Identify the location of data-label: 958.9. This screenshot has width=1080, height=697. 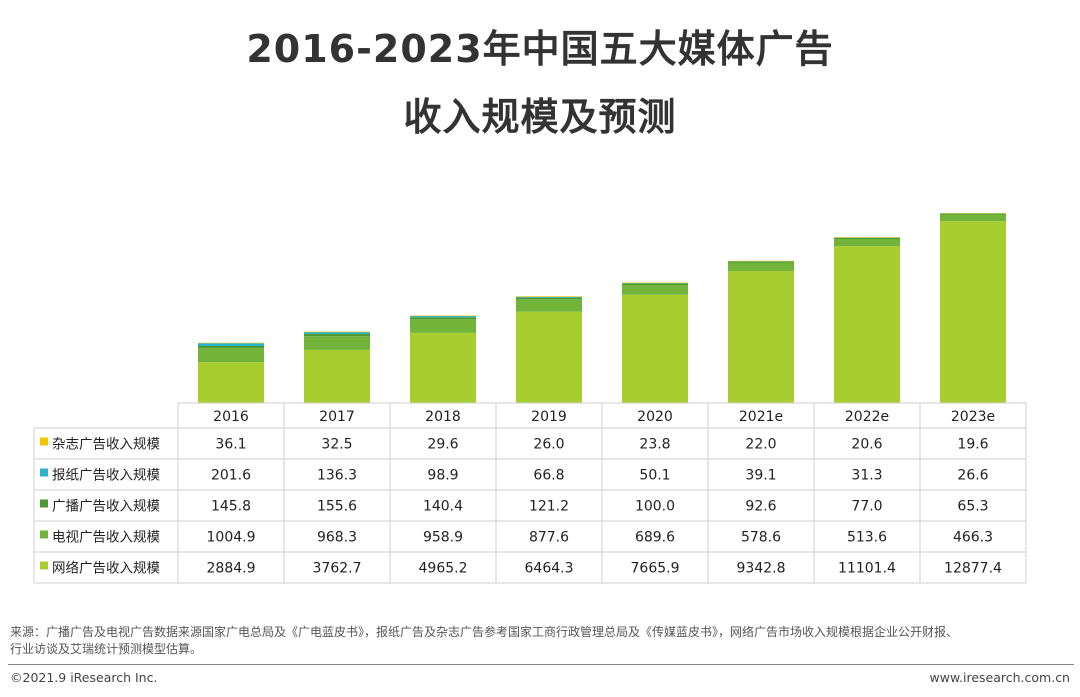
(443, 538).